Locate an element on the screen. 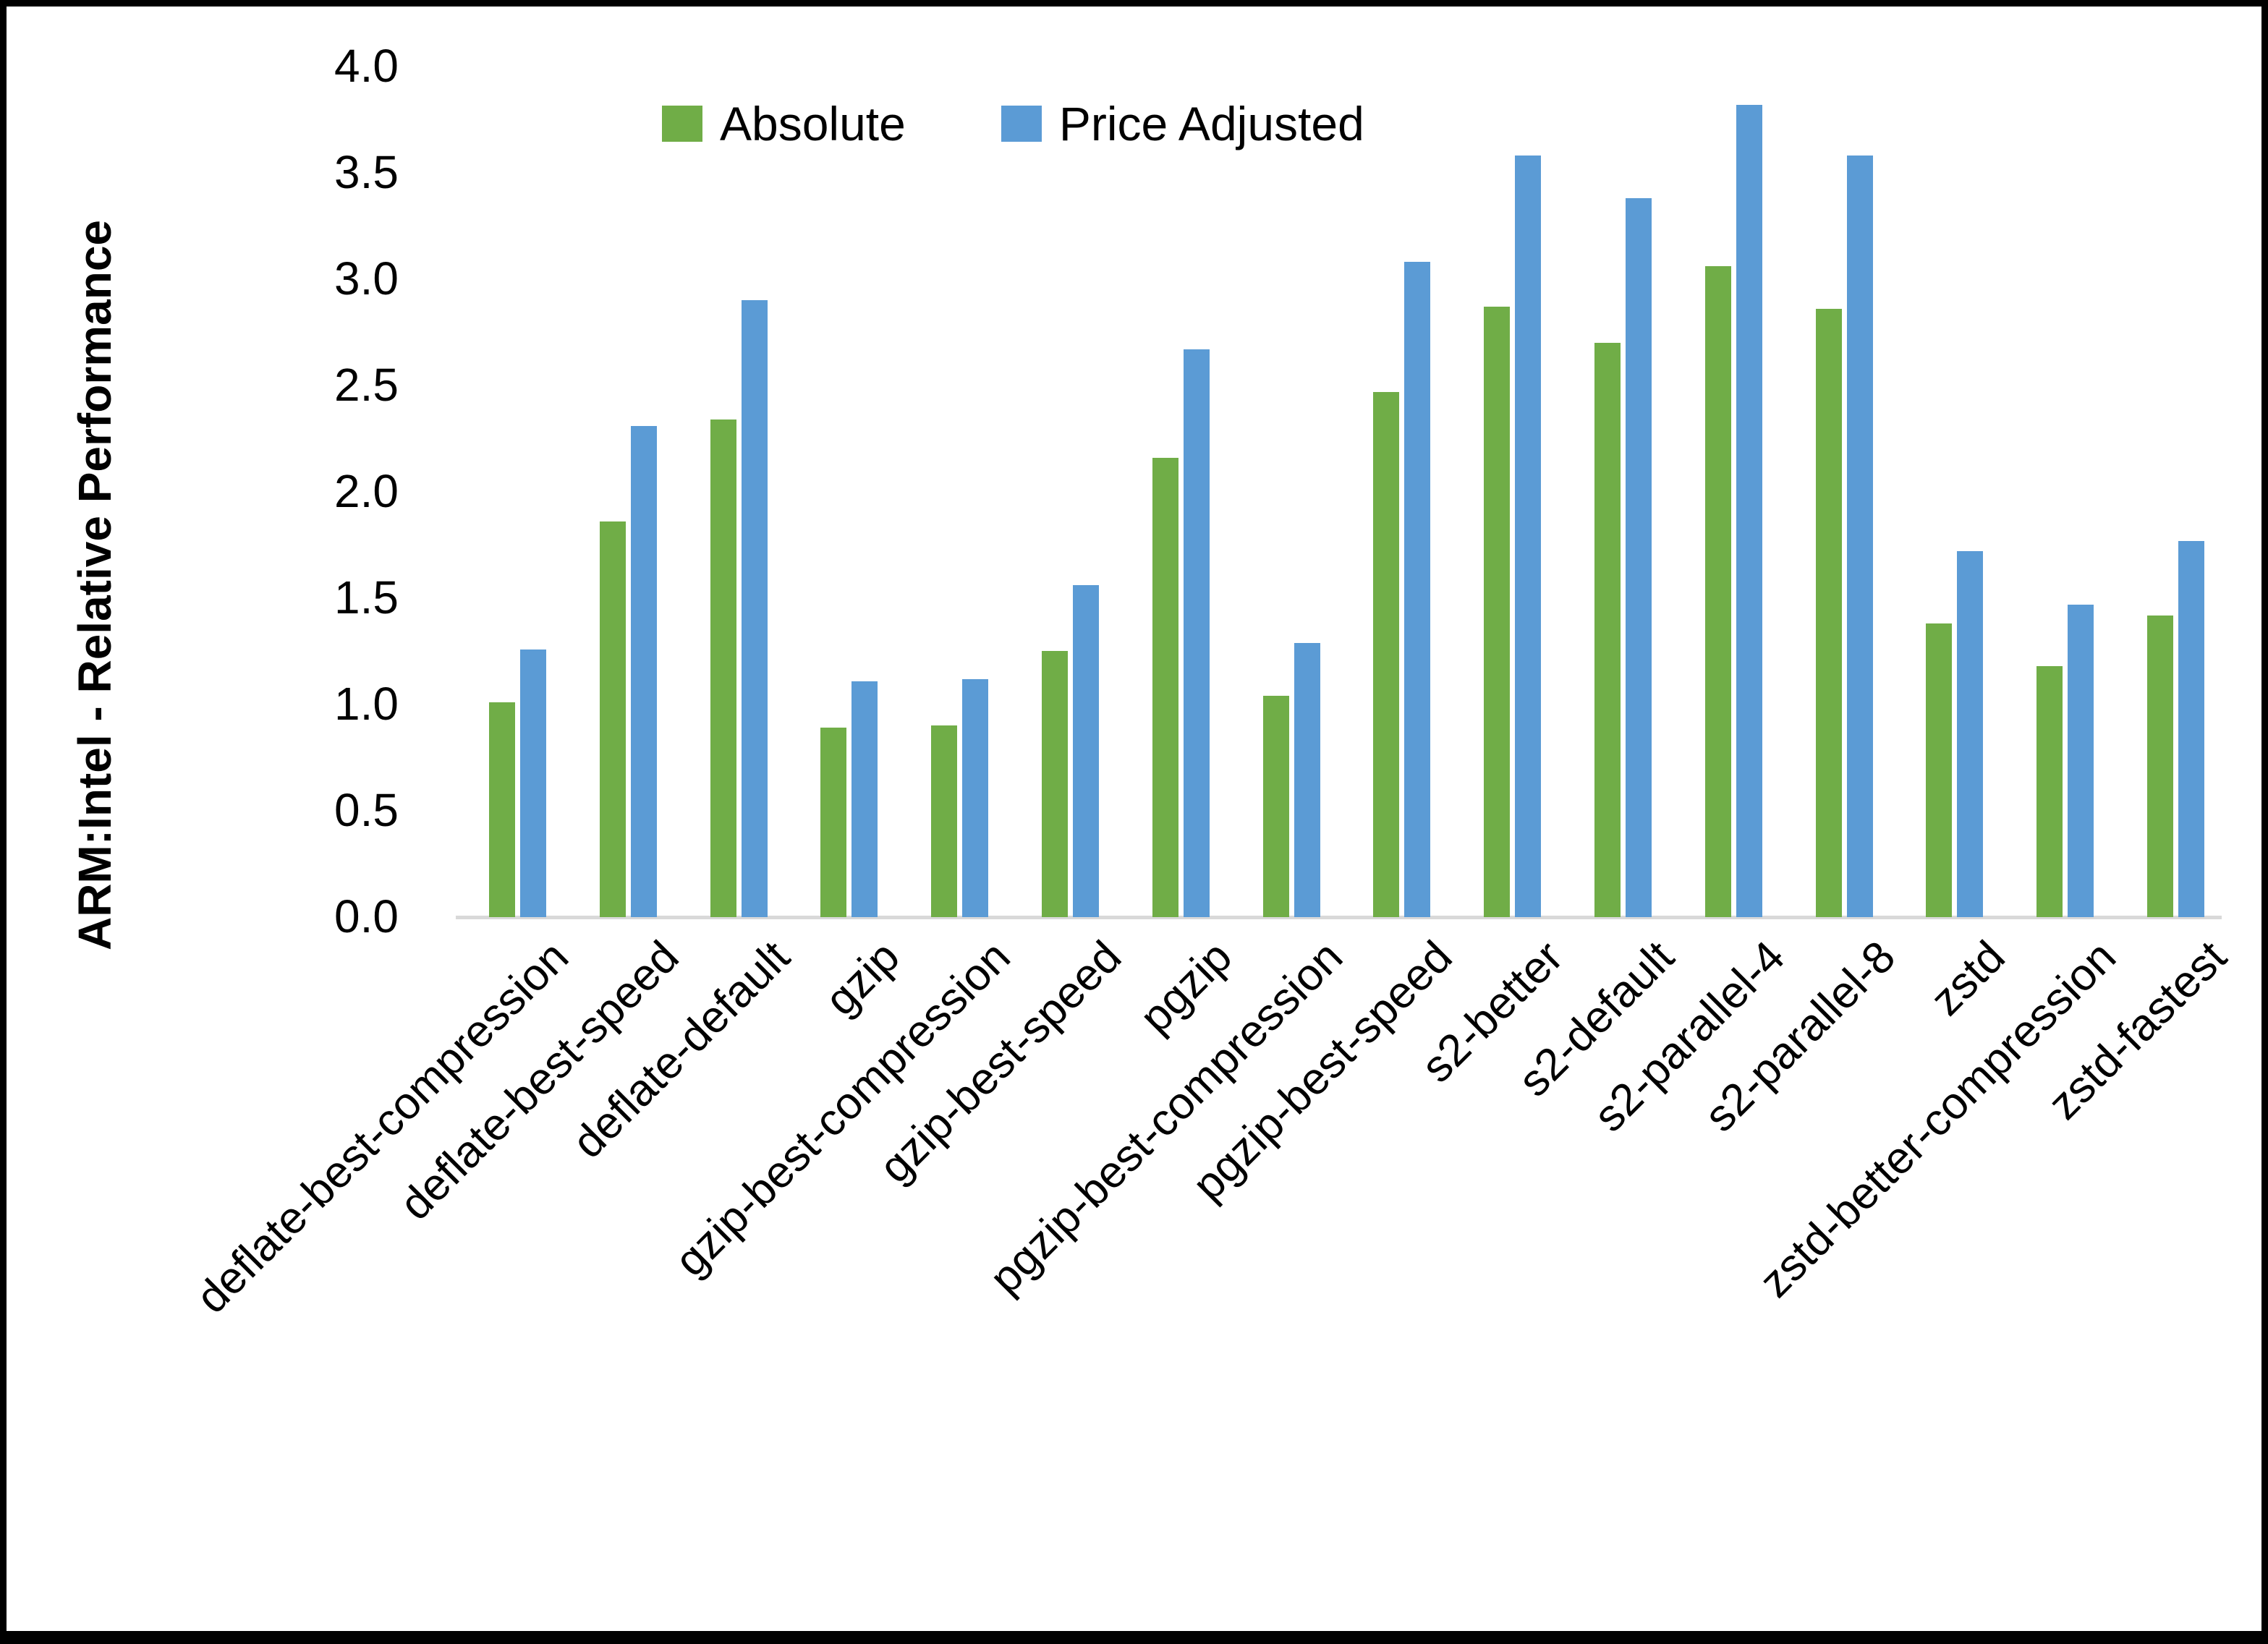  bar-gzip-best-compression-absolute is located at coordinates (944, 821).